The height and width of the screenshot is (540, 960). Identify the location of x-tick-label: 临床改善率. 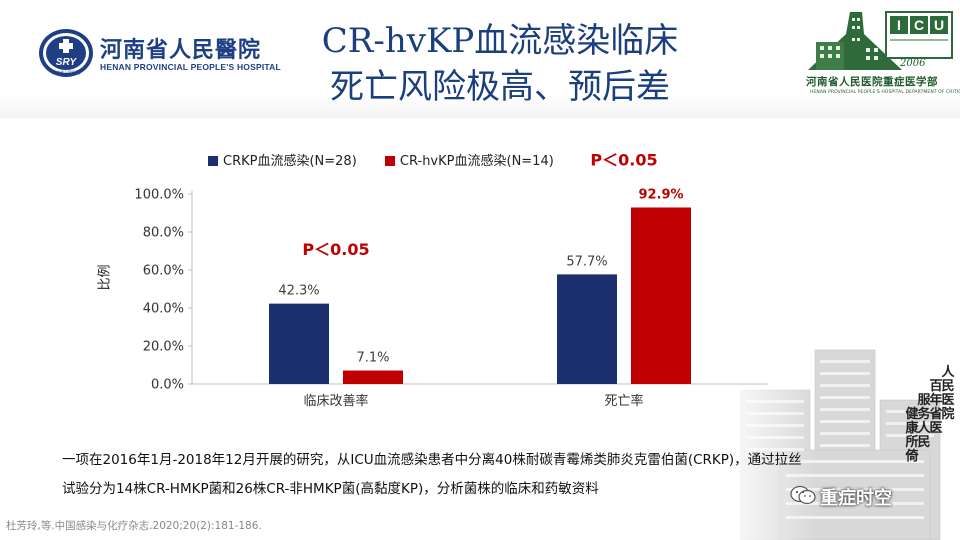
(335, 401).